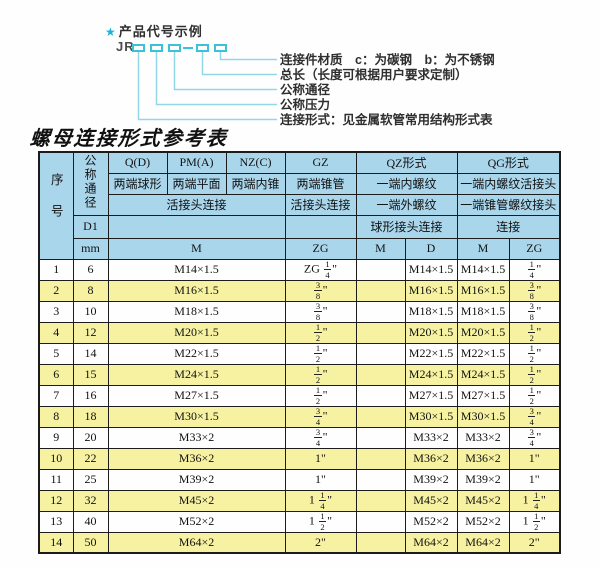 Image resolution: width=600 pixels, height=567 pixels. Describe the element at coordinates (534, 542) in the screenshot. I see `cell-qg-zg: 2"` at that location.